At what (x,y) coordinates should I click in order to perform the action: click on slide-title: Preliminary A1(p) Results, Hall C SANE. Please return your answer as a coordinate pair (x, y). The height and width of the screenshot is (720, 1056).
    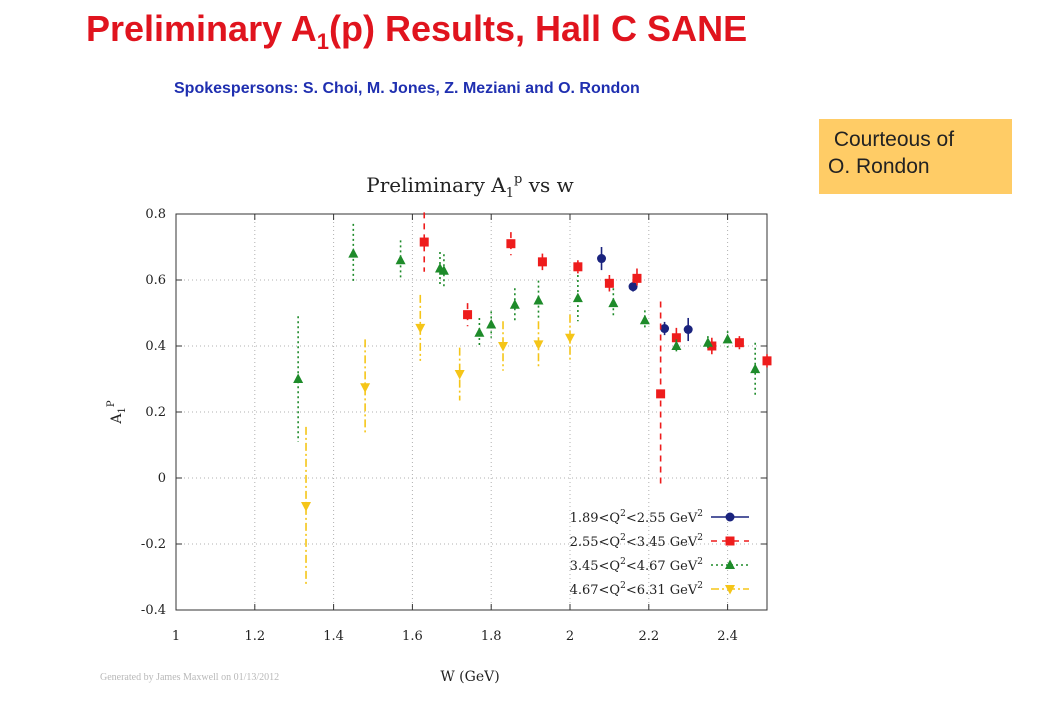
    Looking at the image, I should click on (416, 31).